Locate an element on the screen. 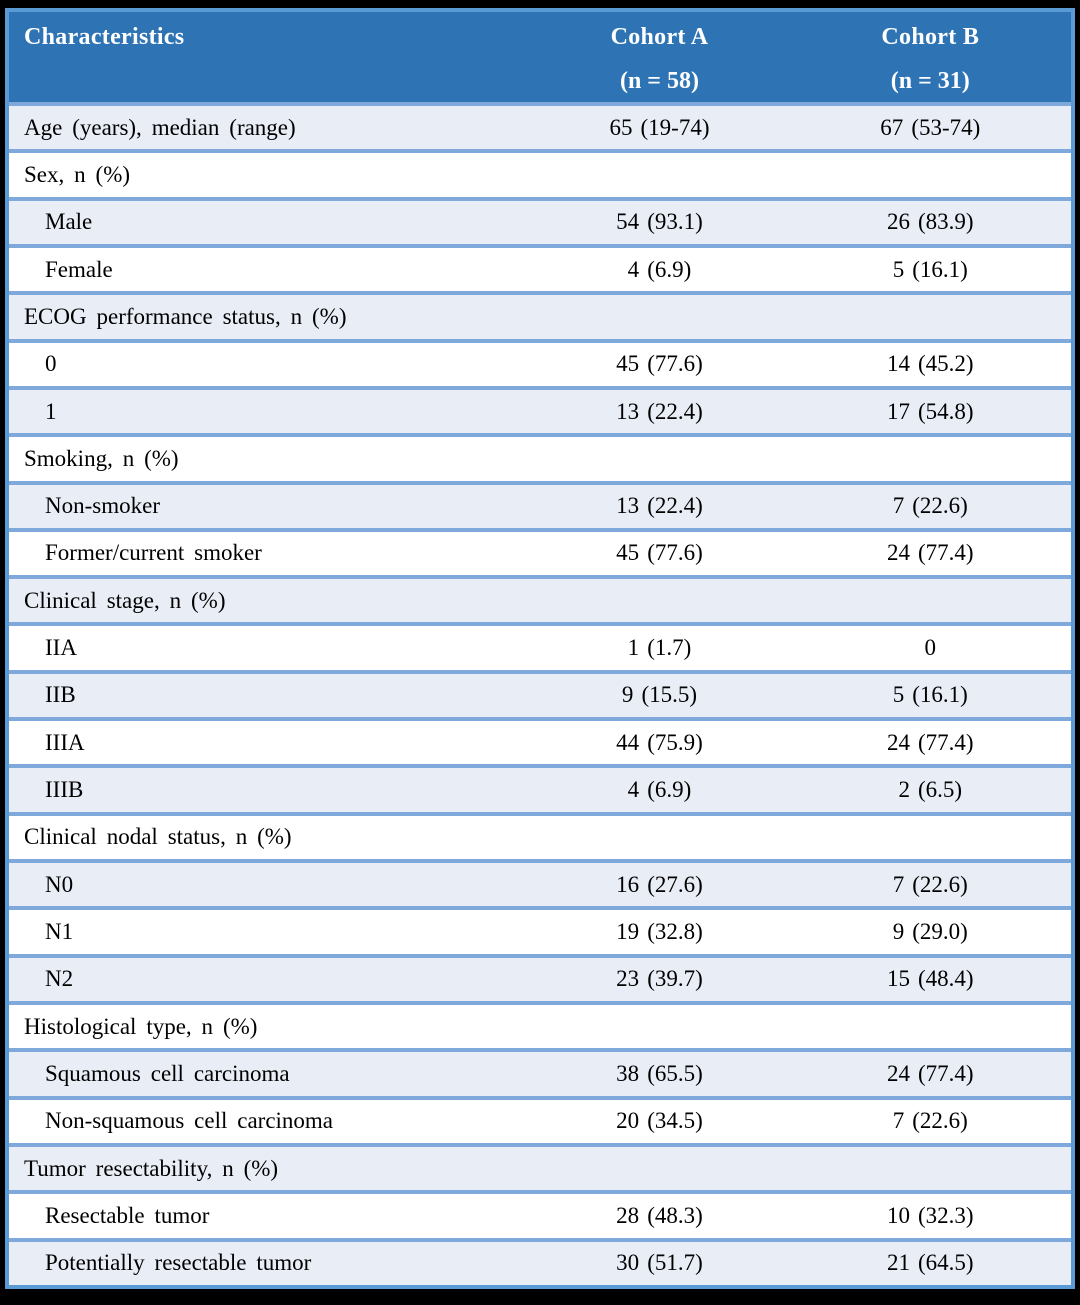 The height and width of the screenshot is (1305, 1080). table-row: Female 4 (6.9) 5 (16.1) is located at coordinates (540, 268).